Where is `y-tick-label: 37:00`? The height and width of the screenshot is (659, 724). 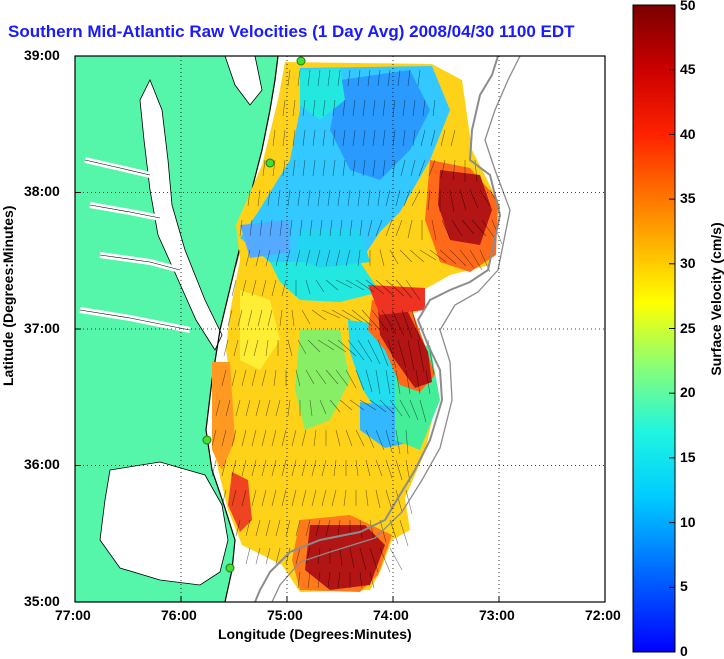
y-tick-label: 37:00 is located at coordinates (42, 328).